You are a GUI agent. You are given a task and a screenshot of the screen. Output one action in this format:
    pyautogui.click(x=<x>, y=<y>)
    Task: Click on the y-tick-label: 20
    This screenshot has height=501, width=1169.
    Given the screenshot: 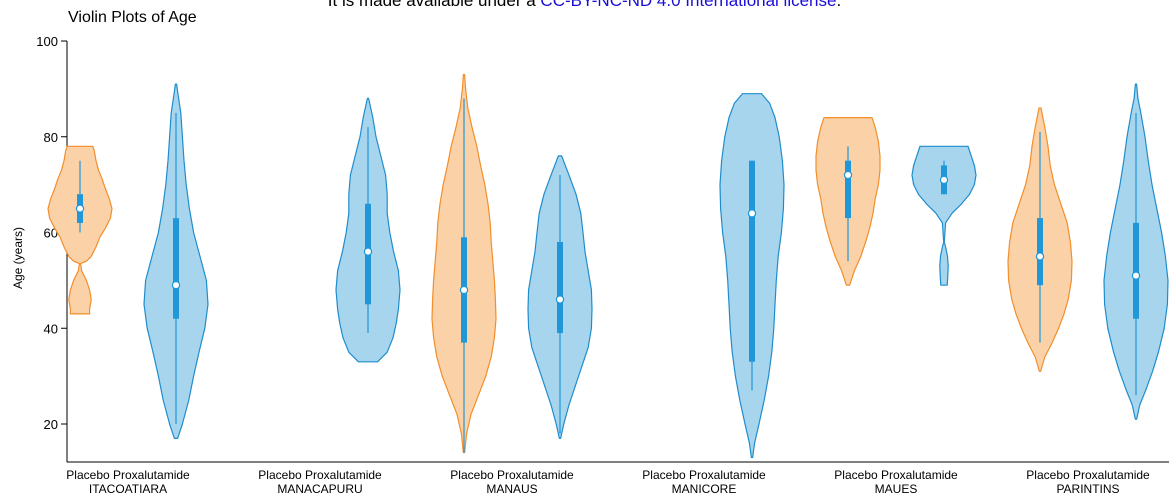 What is the action you would take?
    pyautogui.click(x=51, y=424)
    